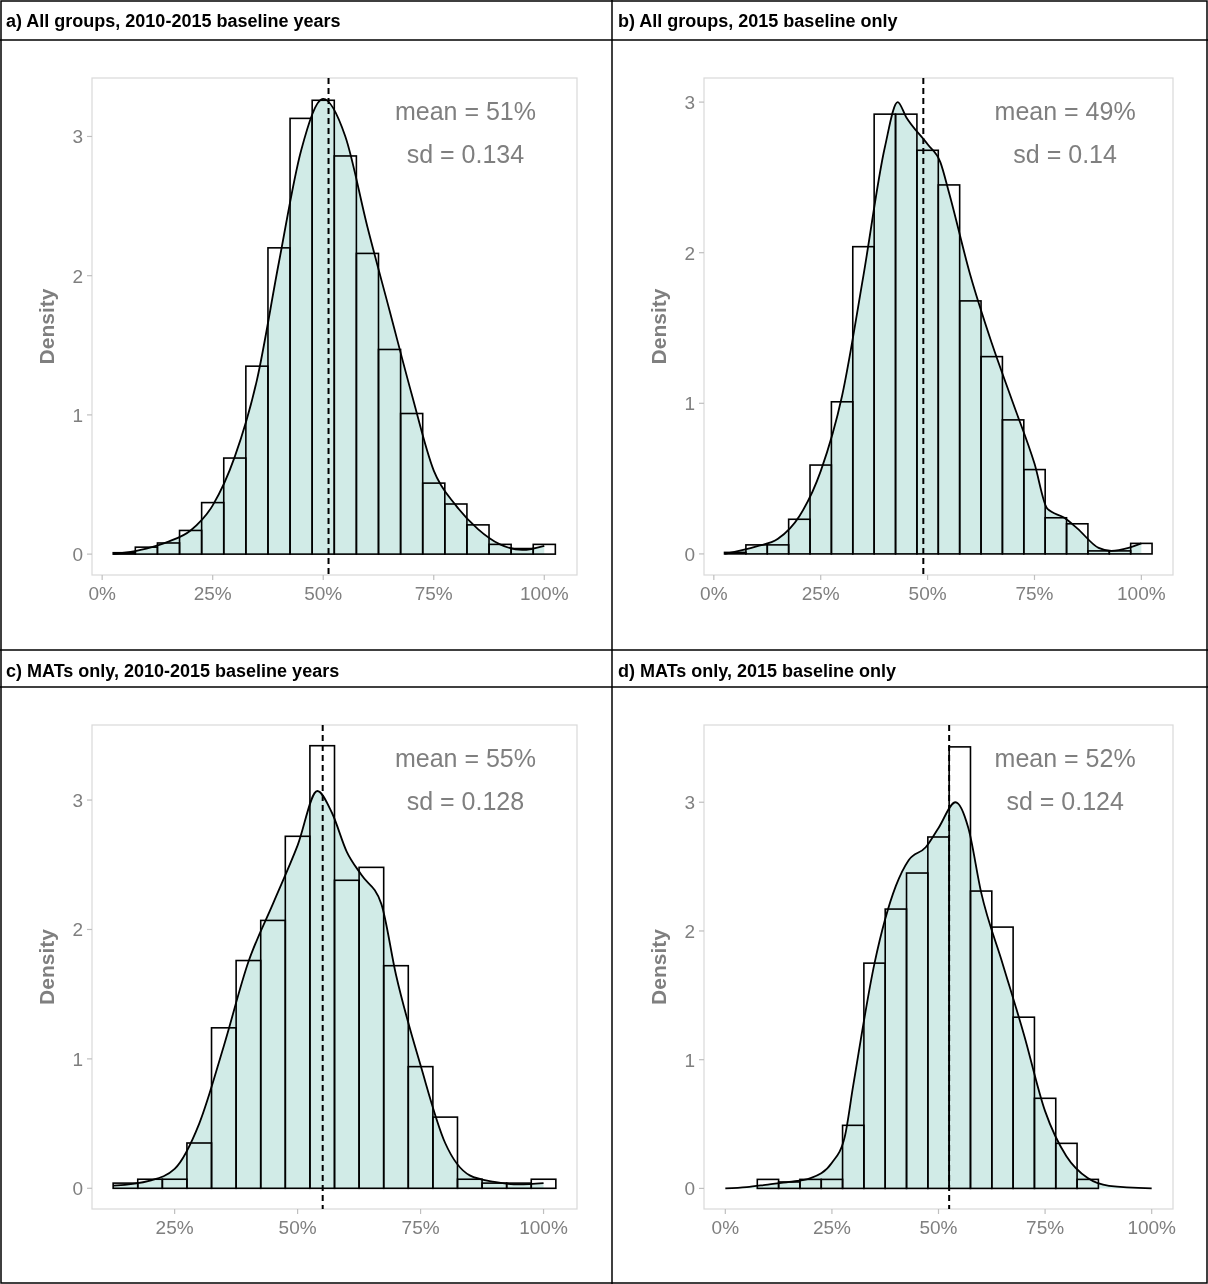 The width and height of the screenshot is (1208, 1284). What do you see at coordinates (1065, 154) in the screenshot?
I see `annotation: sd = 0.14` at bounding box center [1065, 154].